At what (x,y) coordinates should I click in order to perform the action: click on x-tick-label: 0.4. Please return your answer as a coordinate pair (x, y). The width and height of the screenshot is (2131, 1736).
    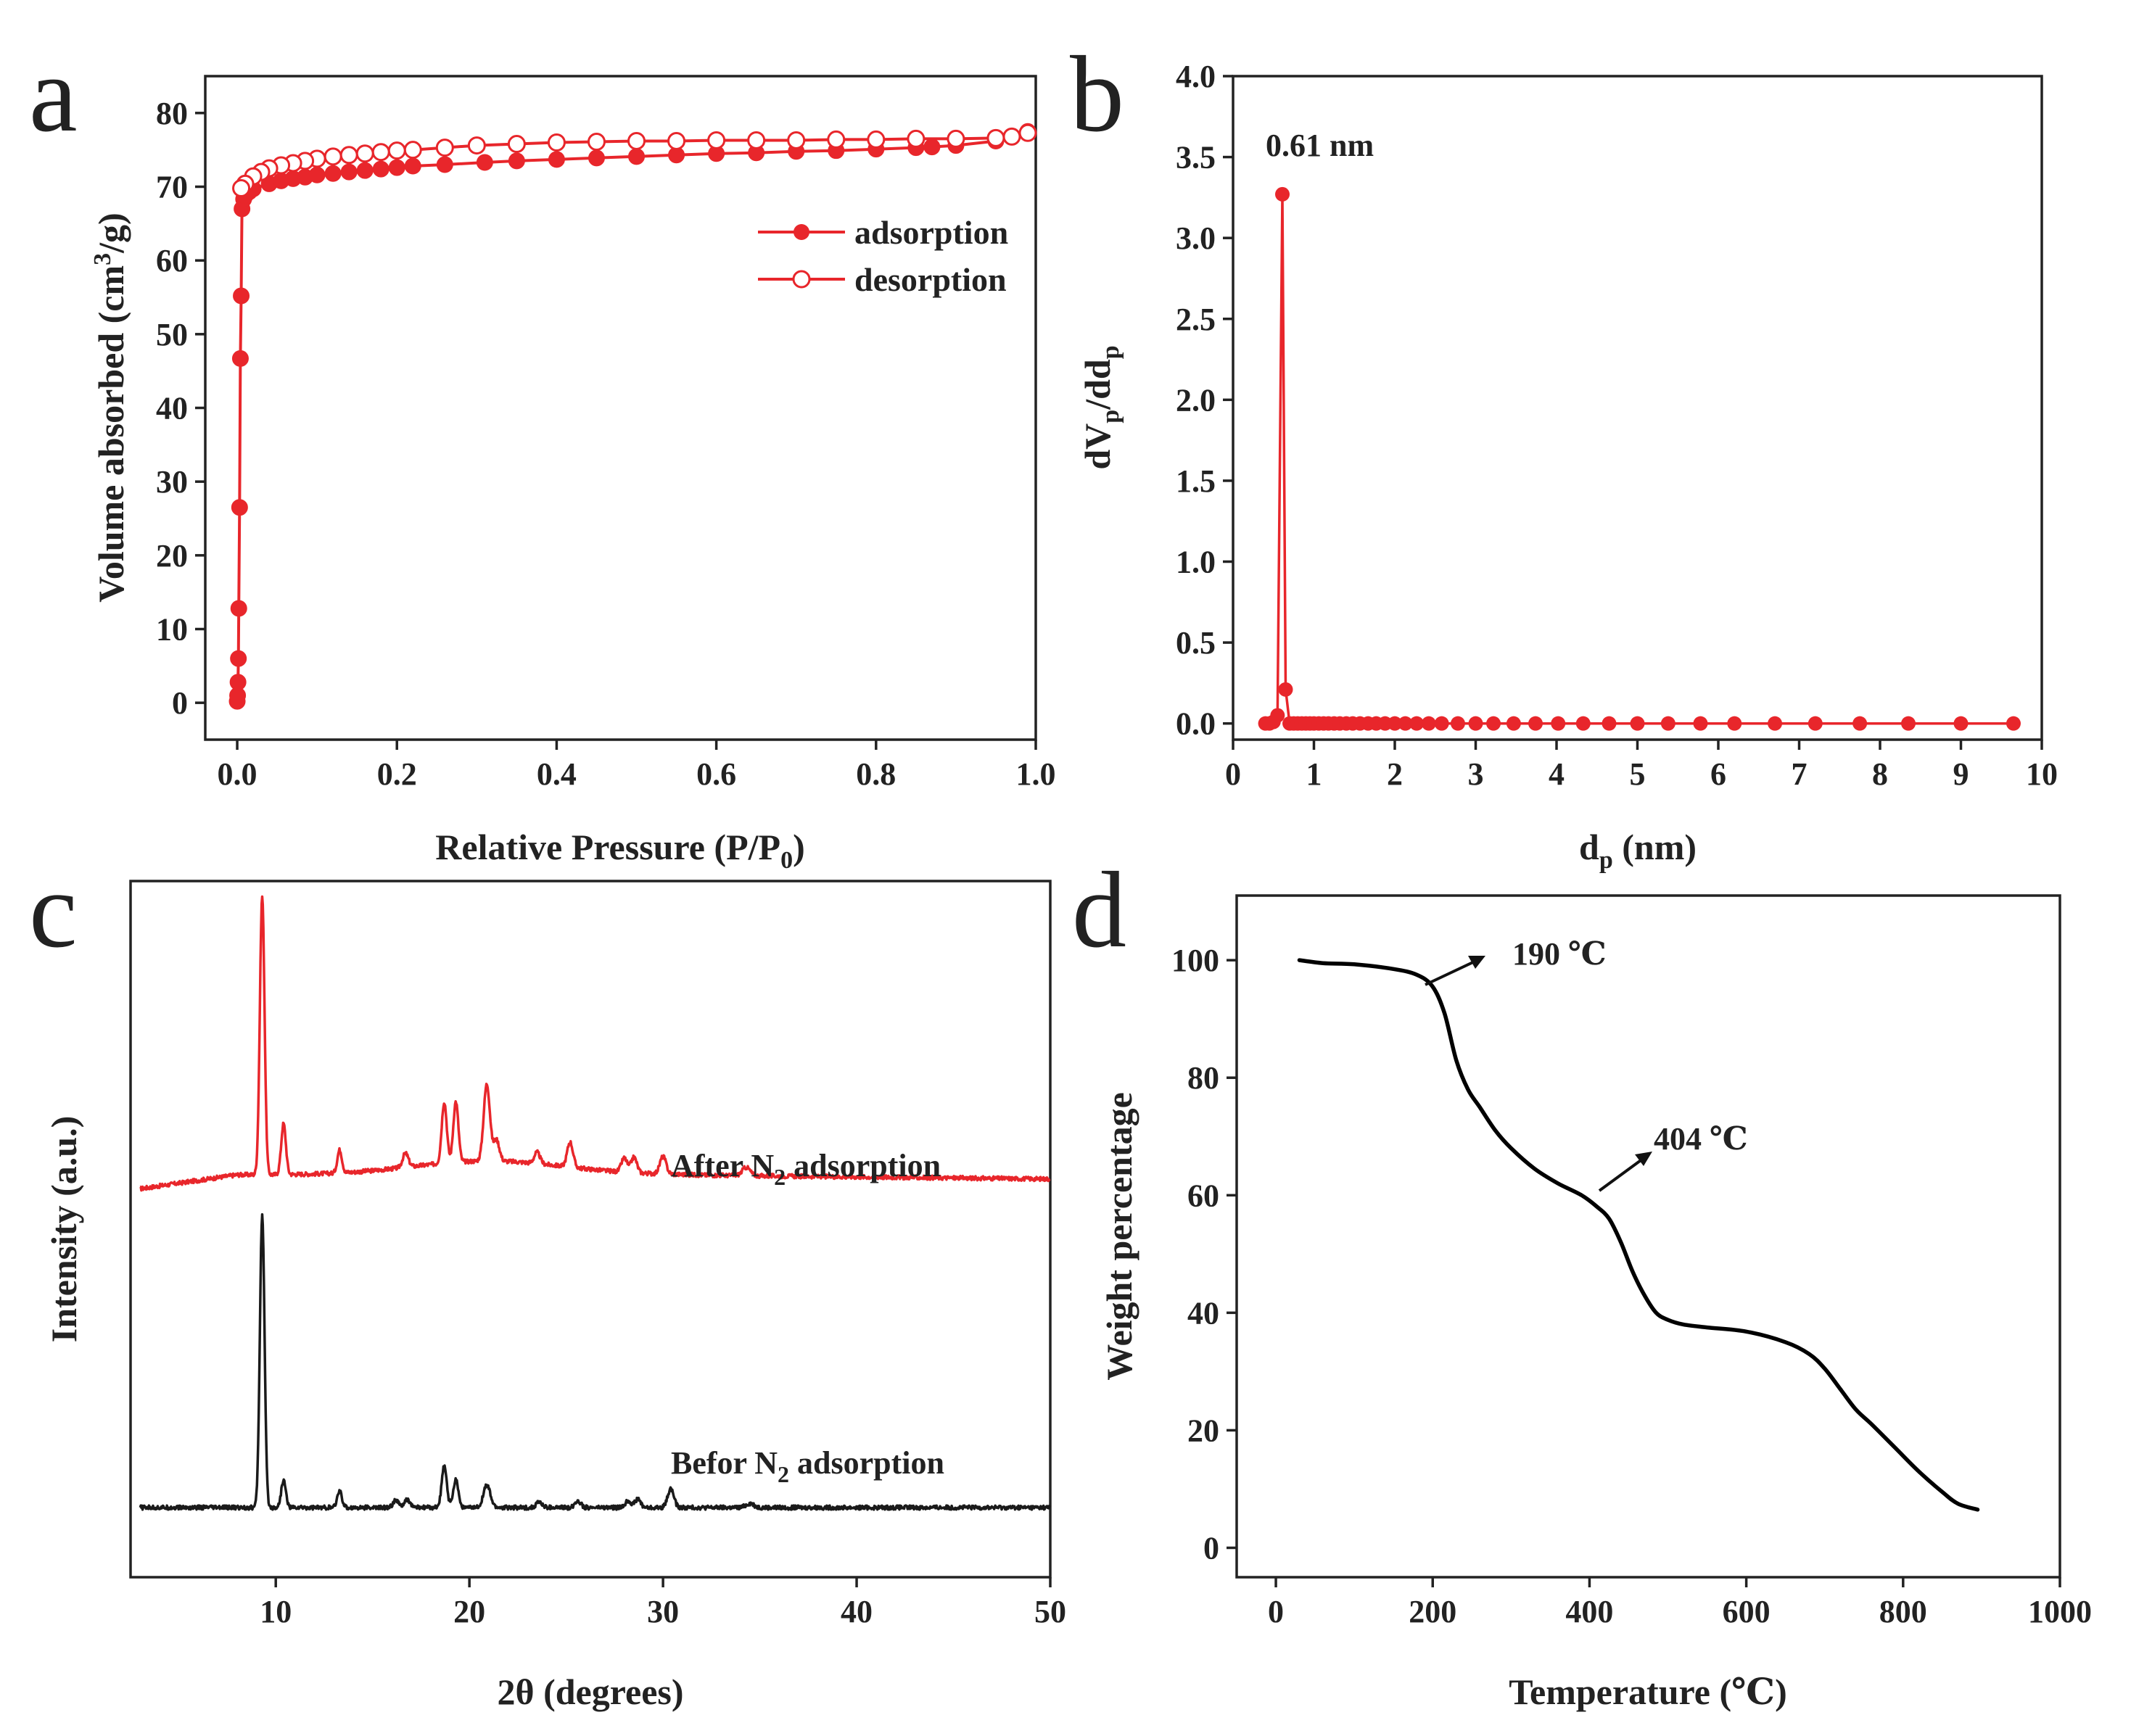
    Looking at the image, I should click on (557, 774).